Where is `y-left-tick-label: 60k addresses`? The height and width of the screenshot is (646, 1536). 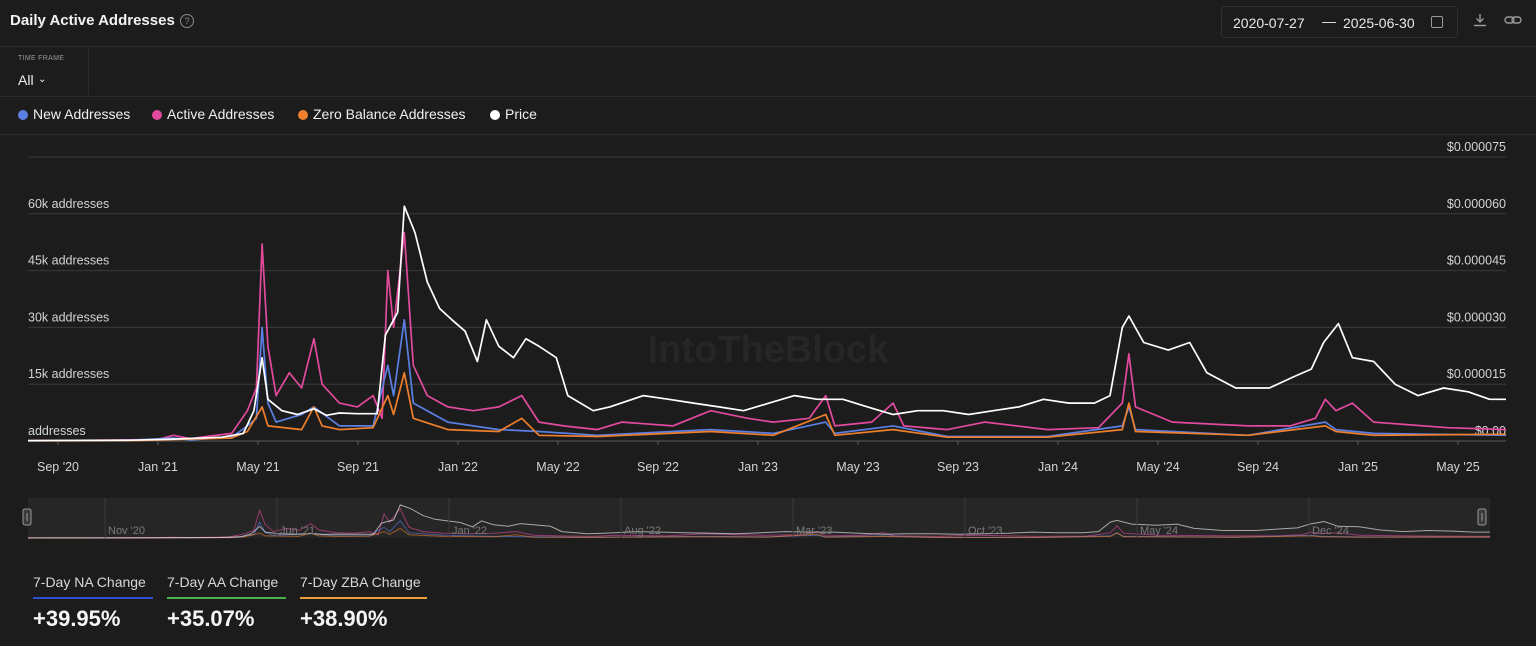
y-left-tick-label: 60k addresses is located at coordinates (68, 204).